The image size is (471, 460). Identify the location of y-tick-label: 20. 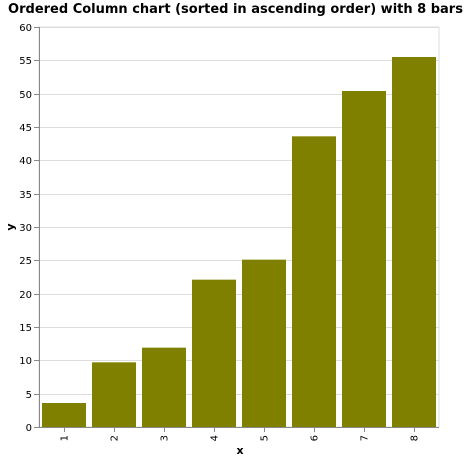
(25, 295).